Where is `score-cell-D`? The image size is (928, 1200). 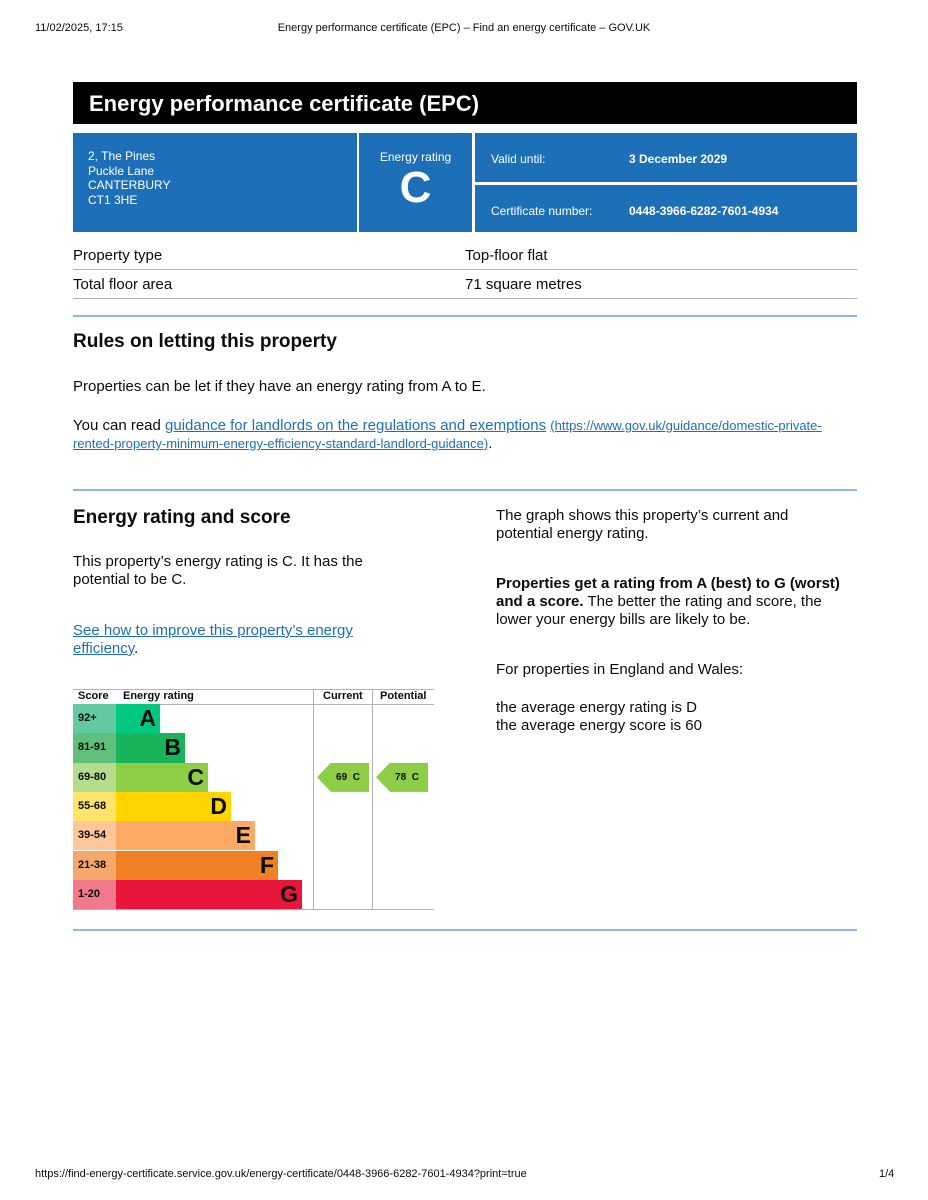 score-cell-D is located at coordinates (94, 806).